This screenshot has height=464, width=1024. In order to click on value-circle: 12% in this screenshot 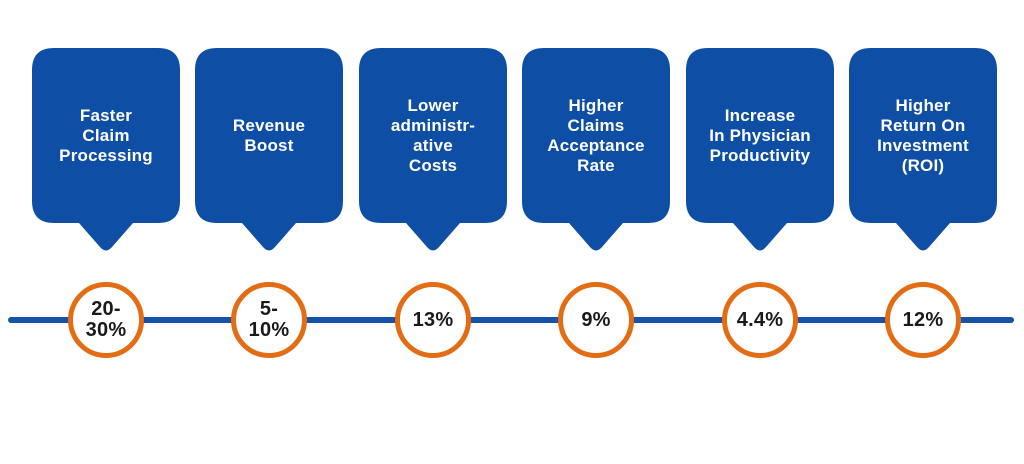, I will do `click(923, 320)`.